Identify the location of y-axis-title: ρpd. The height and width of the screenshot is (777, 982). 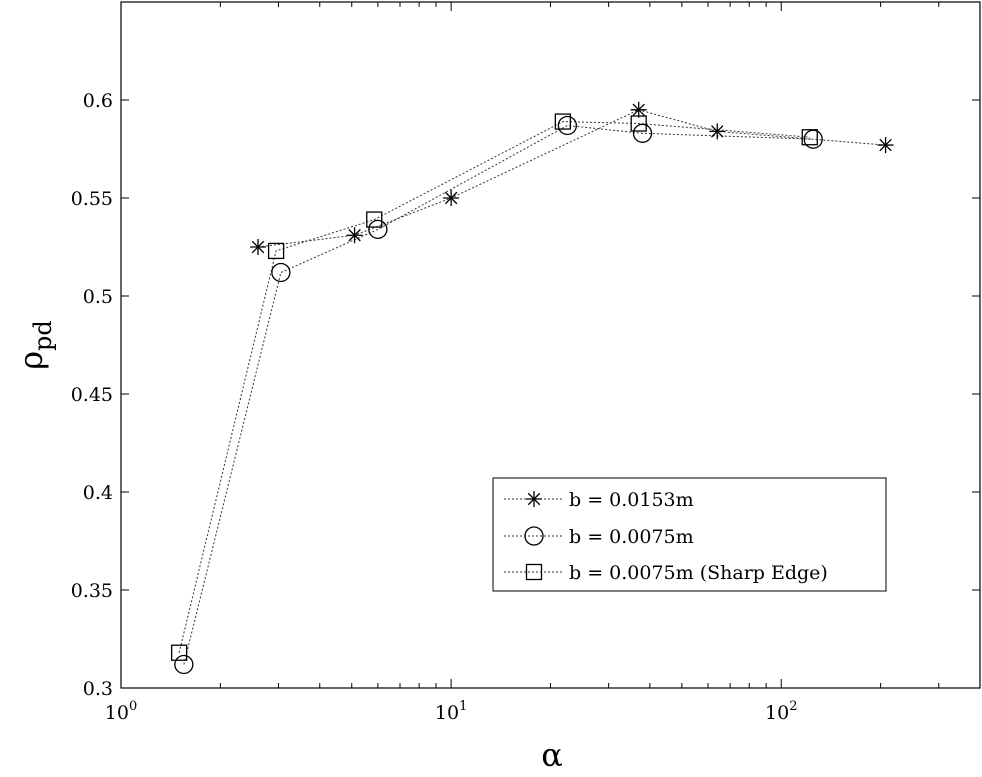
(34, 345).